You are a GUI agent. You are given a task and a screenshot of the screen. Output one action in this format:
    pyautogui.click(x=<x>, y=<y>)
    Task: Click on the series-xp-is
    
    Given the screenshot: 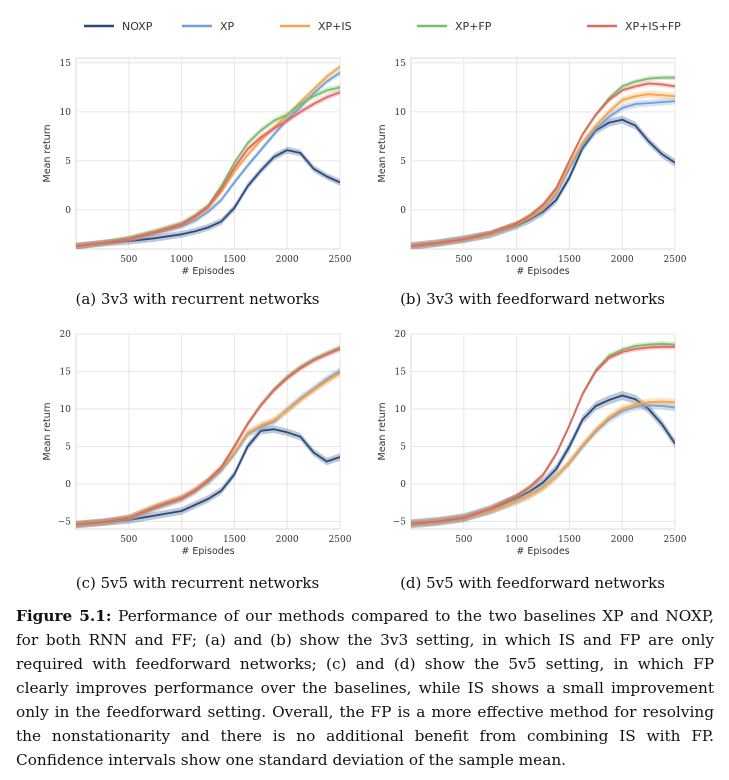 What is the action you would take?
    pyautogui.click(x=543, y=462)
    